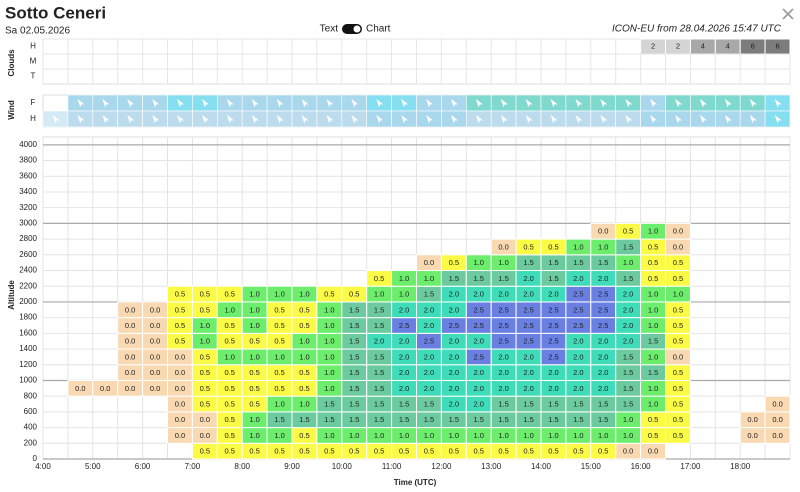 The height and width of the screenshot is (492, 800). I want to click on x-tick-label: 4:00, so click(43, 466).